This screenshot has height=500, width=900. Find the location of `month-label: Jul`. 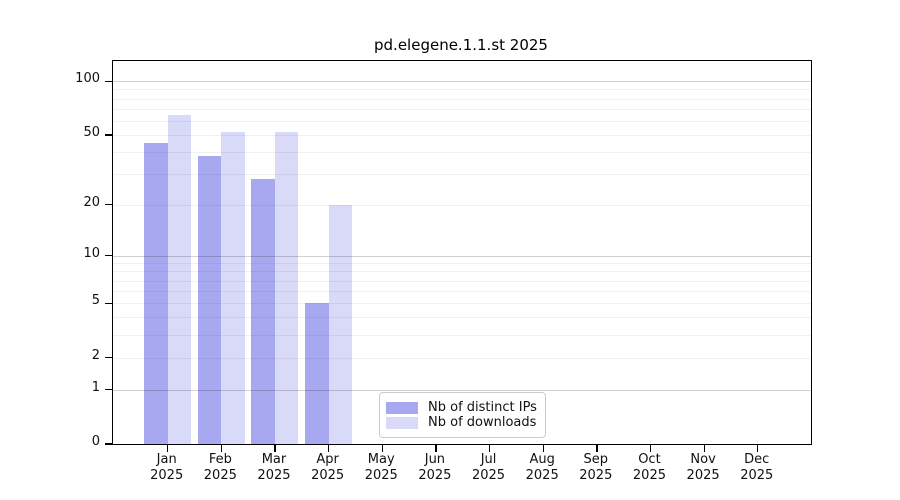

month-label: Jul is located at coordinates (488, 459).